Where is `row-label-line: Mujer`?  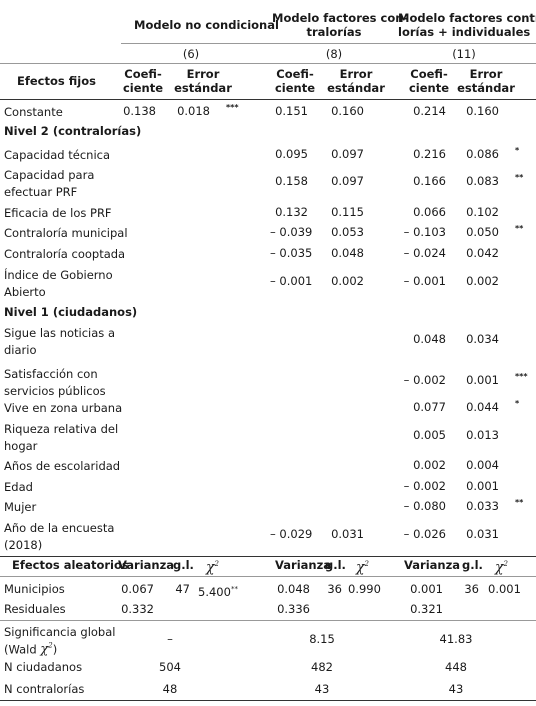 row-label-line: Mujer is located at coordinates (20, 507).